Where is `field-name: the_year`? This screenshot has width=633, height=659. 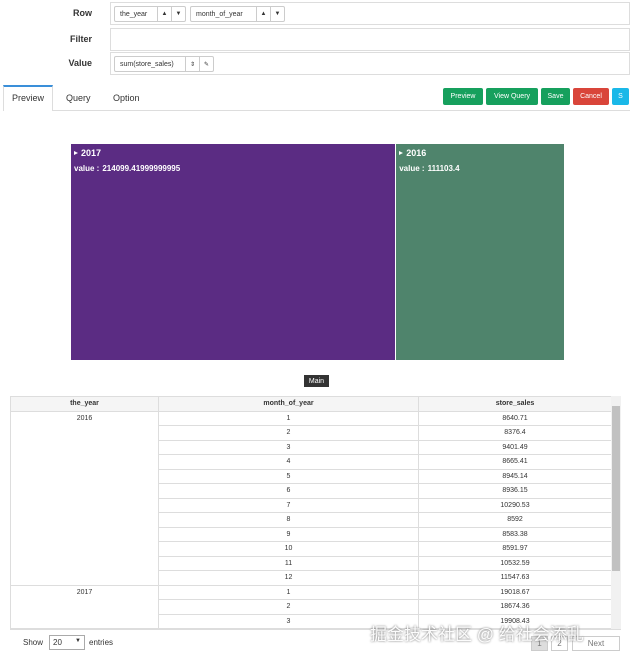 field-name: the_year is located at coordinates (134, 14).